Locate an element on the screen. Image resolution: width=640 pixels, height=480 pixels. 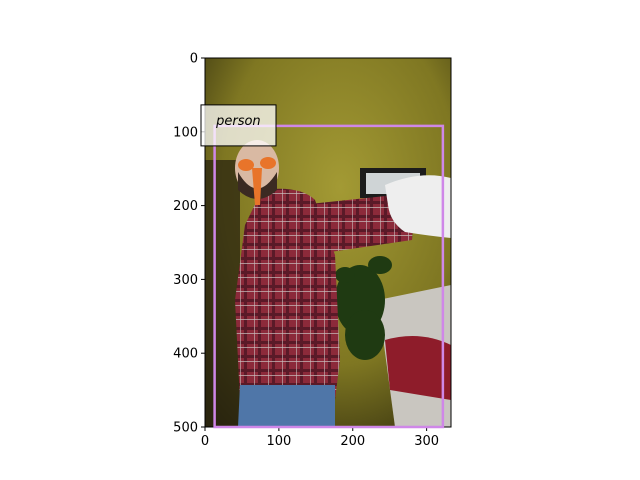
plant is located at coordinates (363, 308).